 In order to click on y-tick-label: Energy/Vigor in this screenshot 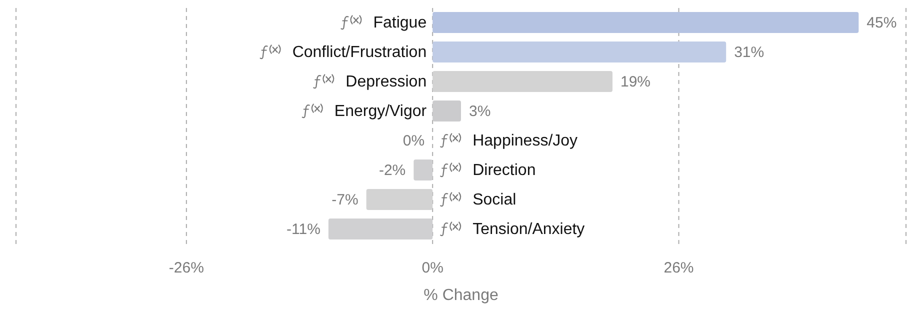, I will do `click(381, 111)`.